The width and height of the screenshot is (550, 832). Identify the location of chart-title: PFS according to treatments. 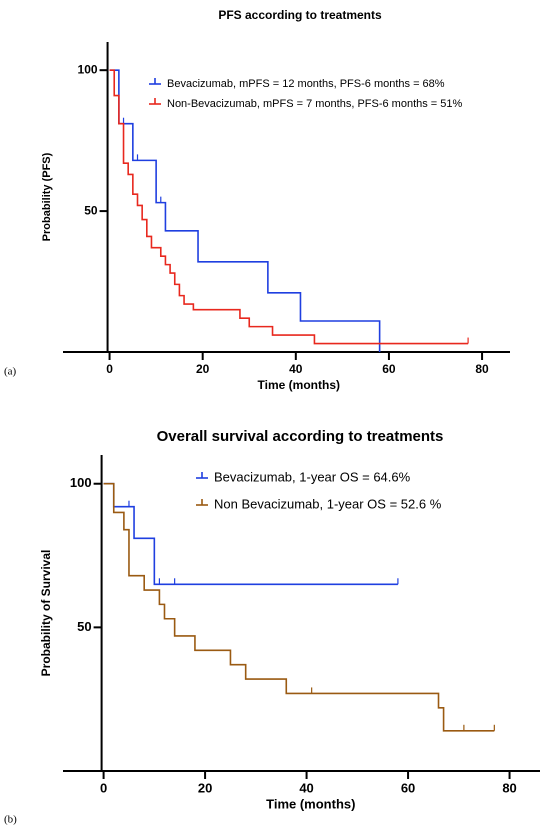
(300, 15).